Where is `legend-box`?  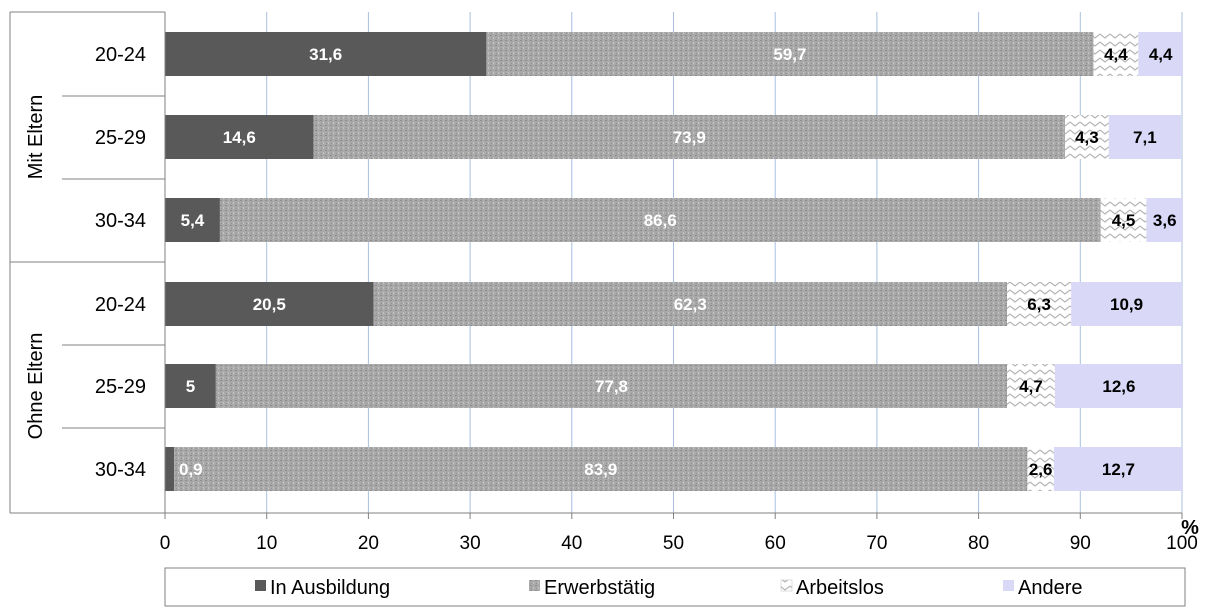
legend-box is located at coordinates (675, 587).